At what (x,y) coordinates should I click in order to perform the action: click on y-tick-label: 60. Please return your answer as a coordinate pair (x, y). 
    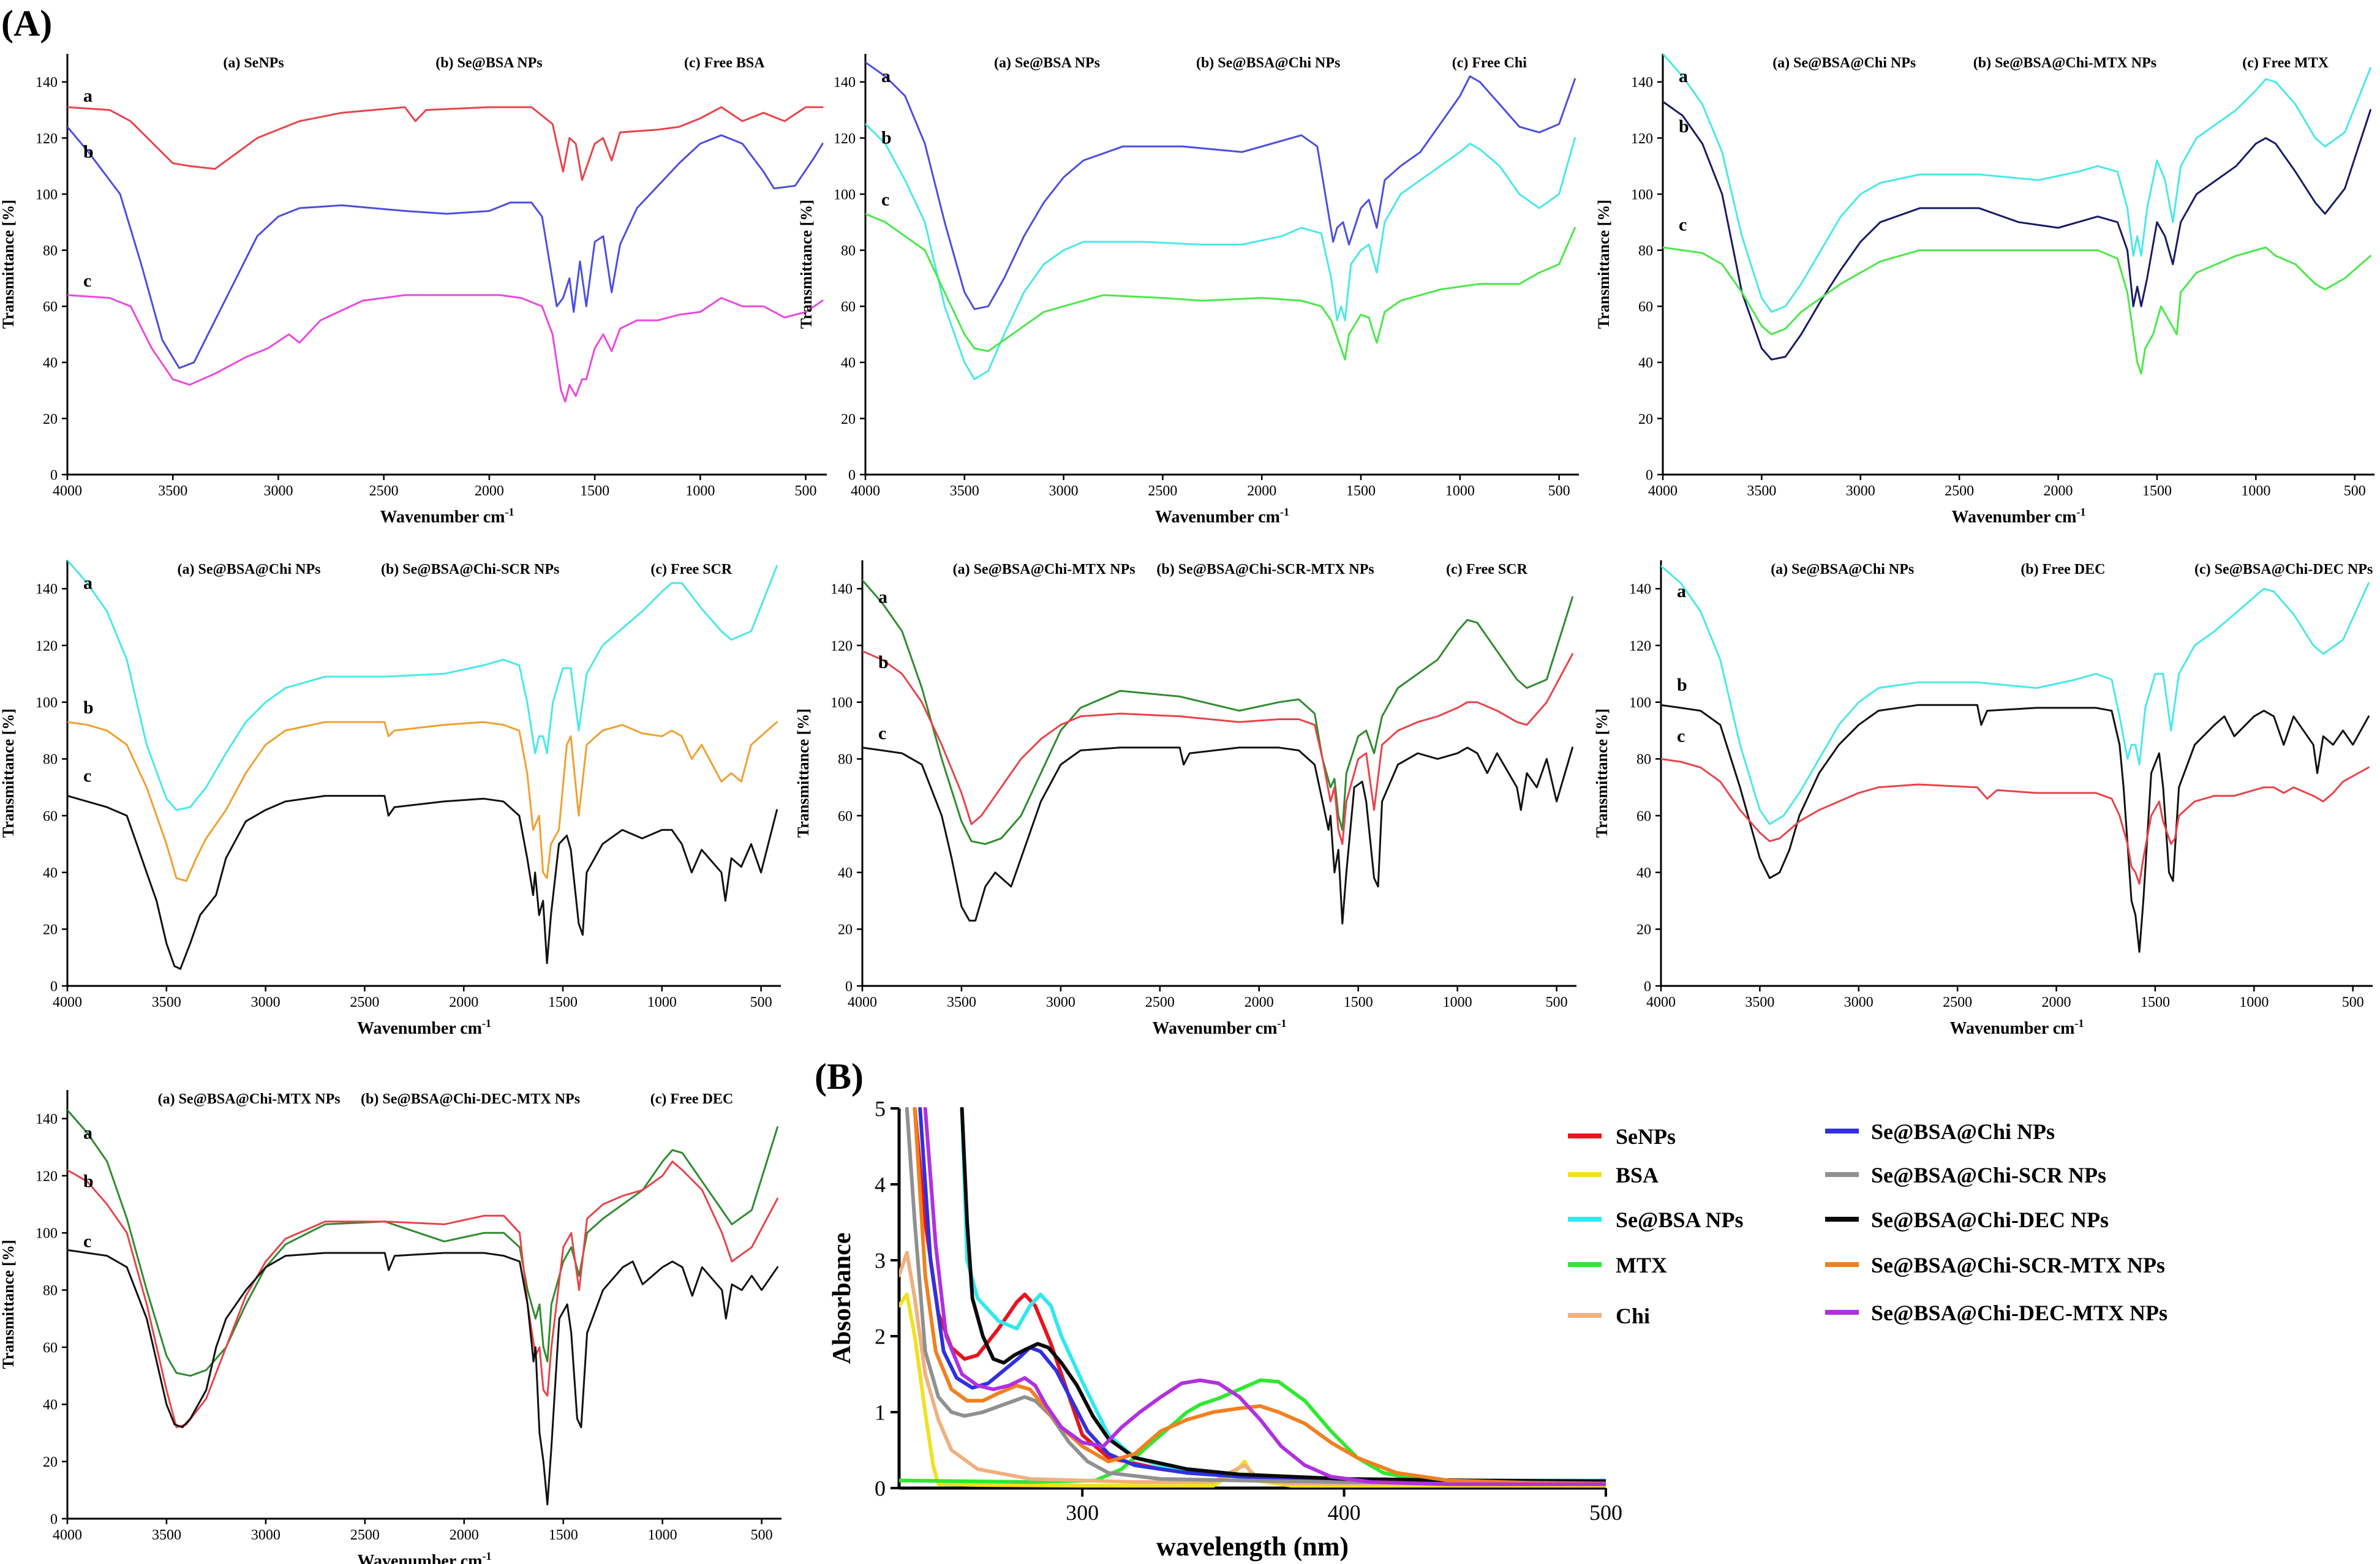
    Looking at the image, I should click on (848, 307).